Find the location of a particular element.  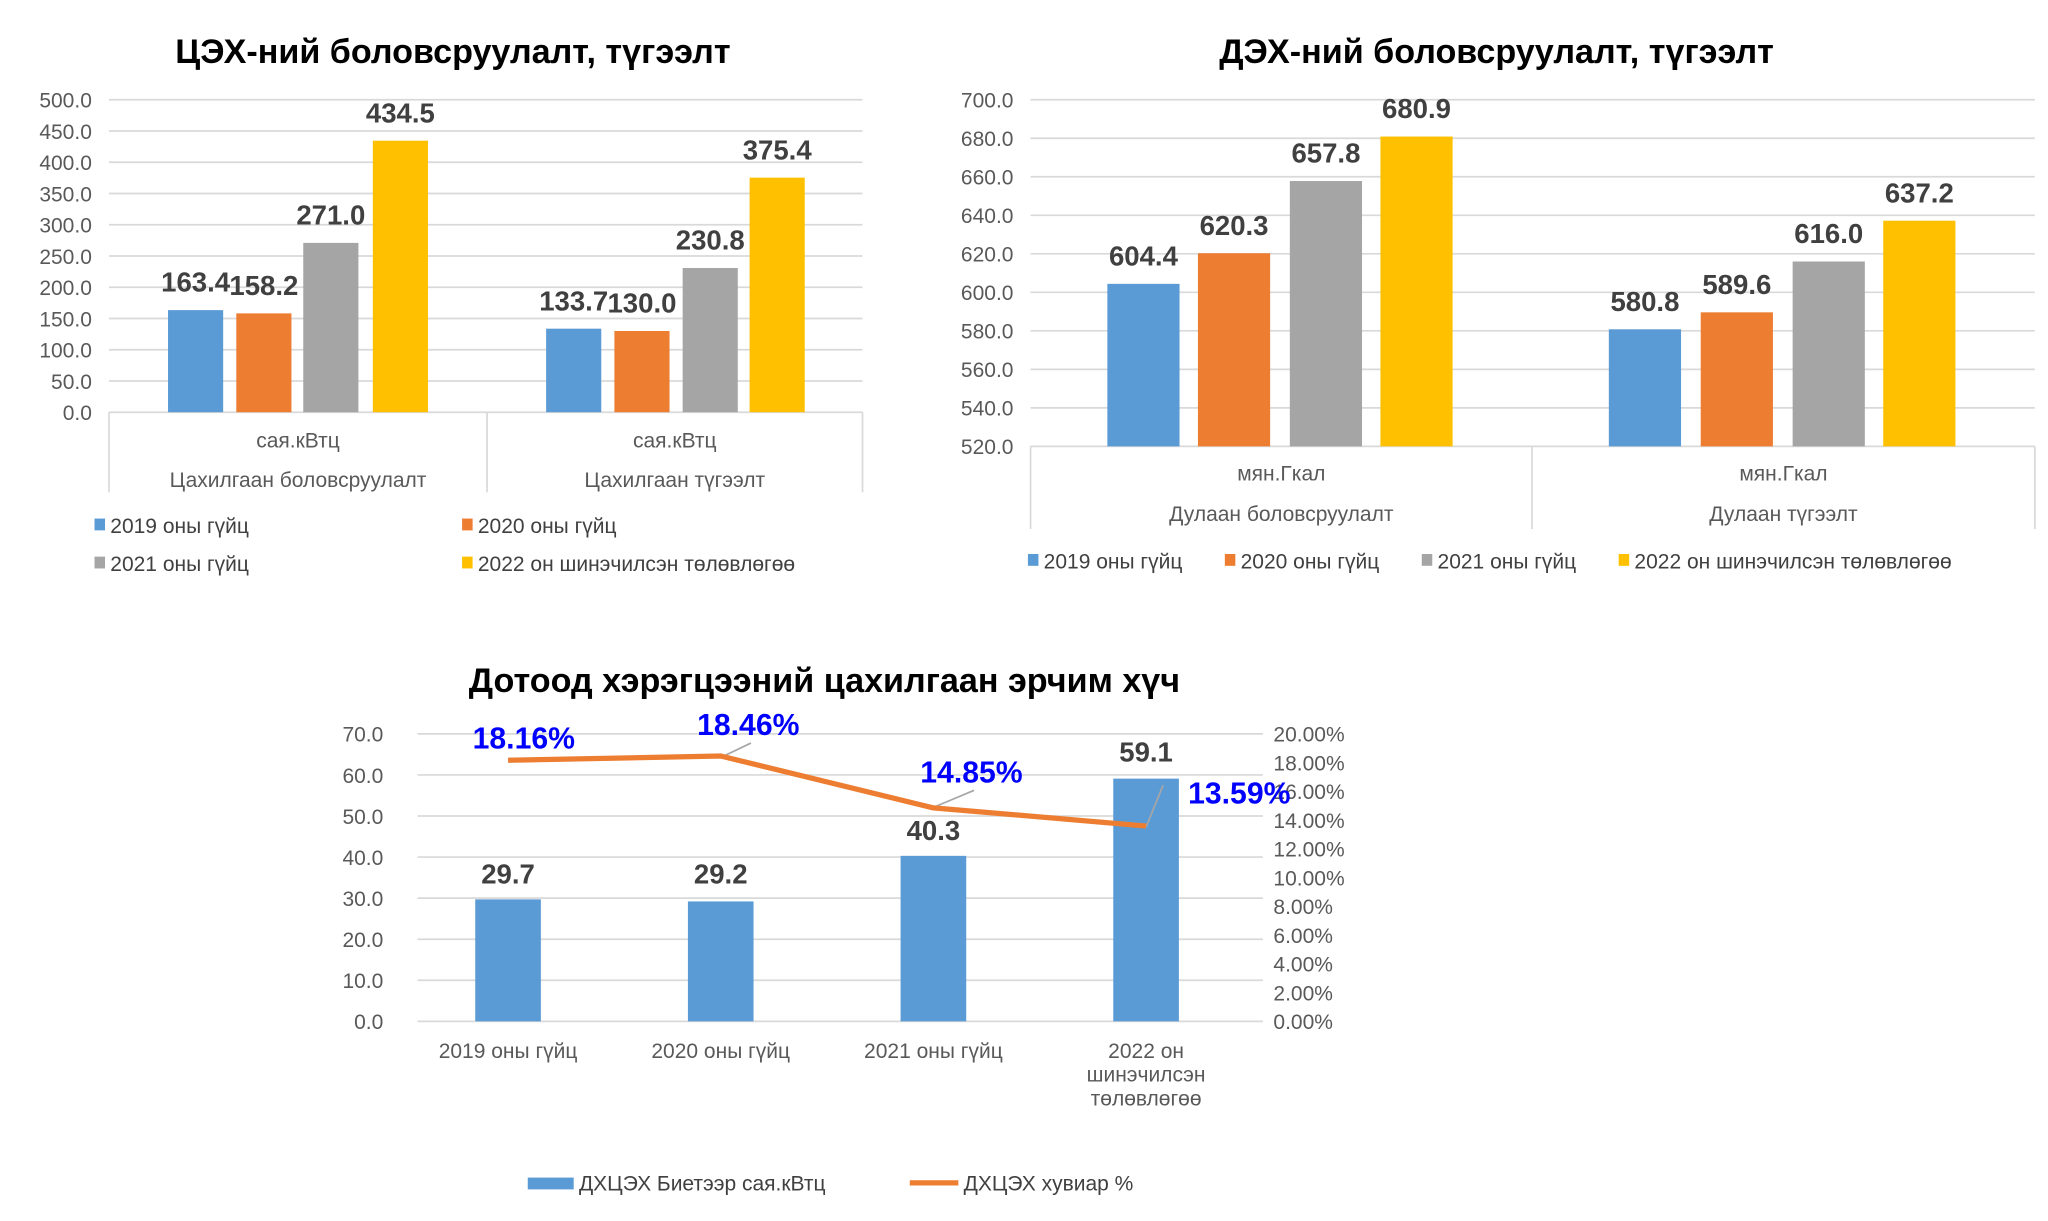

y-tick-label: 660.0 is located at coordinates (987, 178).